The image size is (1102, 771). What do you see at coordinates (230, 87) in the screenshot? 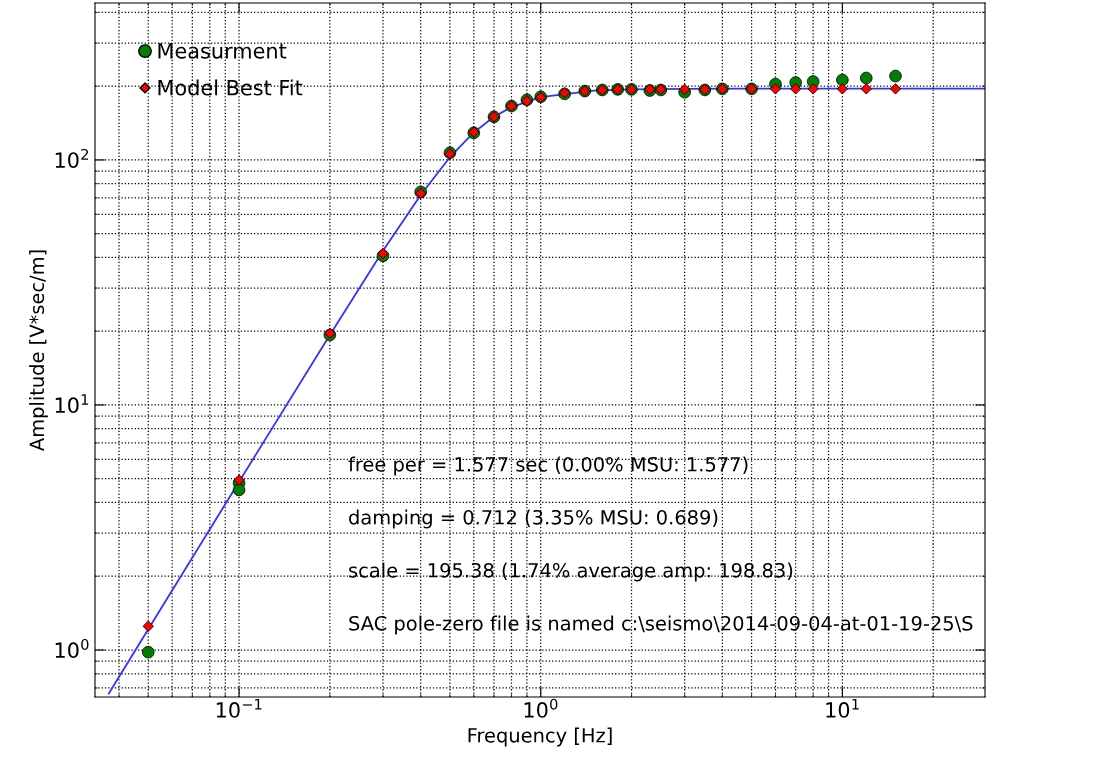
I see `legend-label: Model Best Fit` at bounding box center [230, 87].